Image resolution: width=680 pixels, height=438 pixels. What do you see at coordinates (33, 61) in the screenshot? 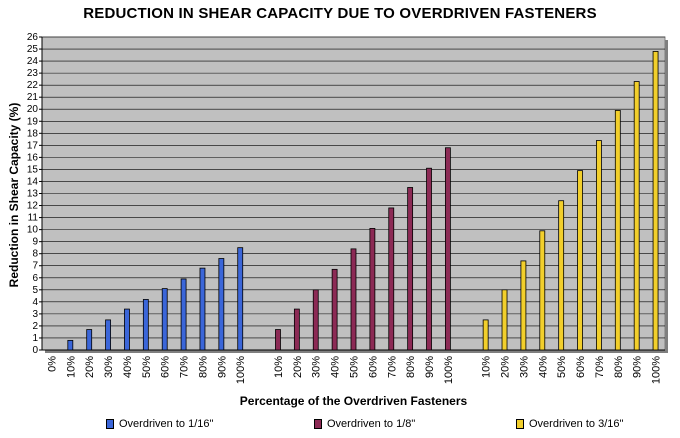
I see `y-tick-label: 24` at bounding box center [33, 61].